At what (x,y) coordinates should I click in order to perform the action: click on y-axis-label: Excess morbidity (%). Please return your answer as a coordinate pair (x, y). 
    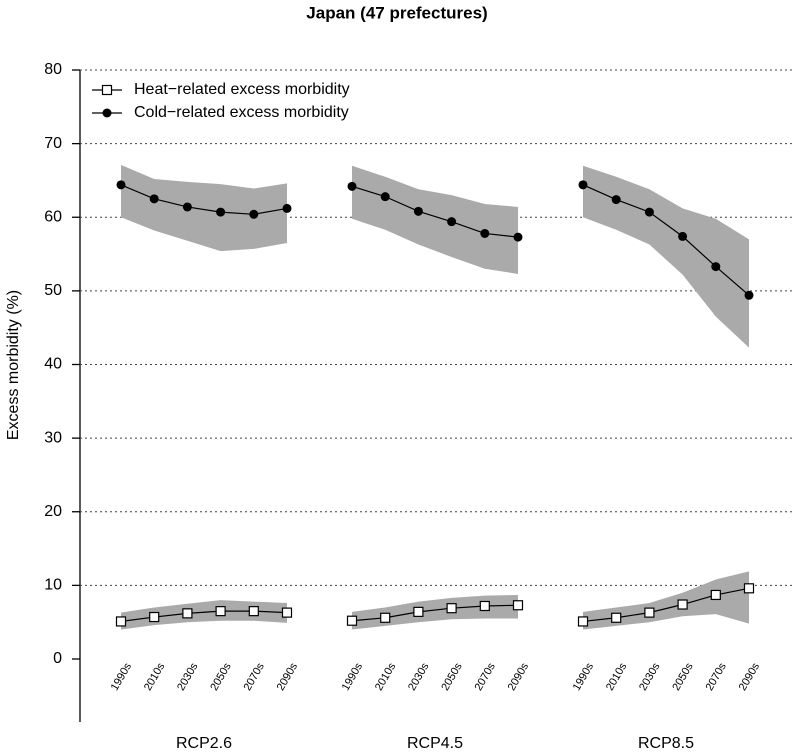
    Looking at the image, I should click on (13, 365).